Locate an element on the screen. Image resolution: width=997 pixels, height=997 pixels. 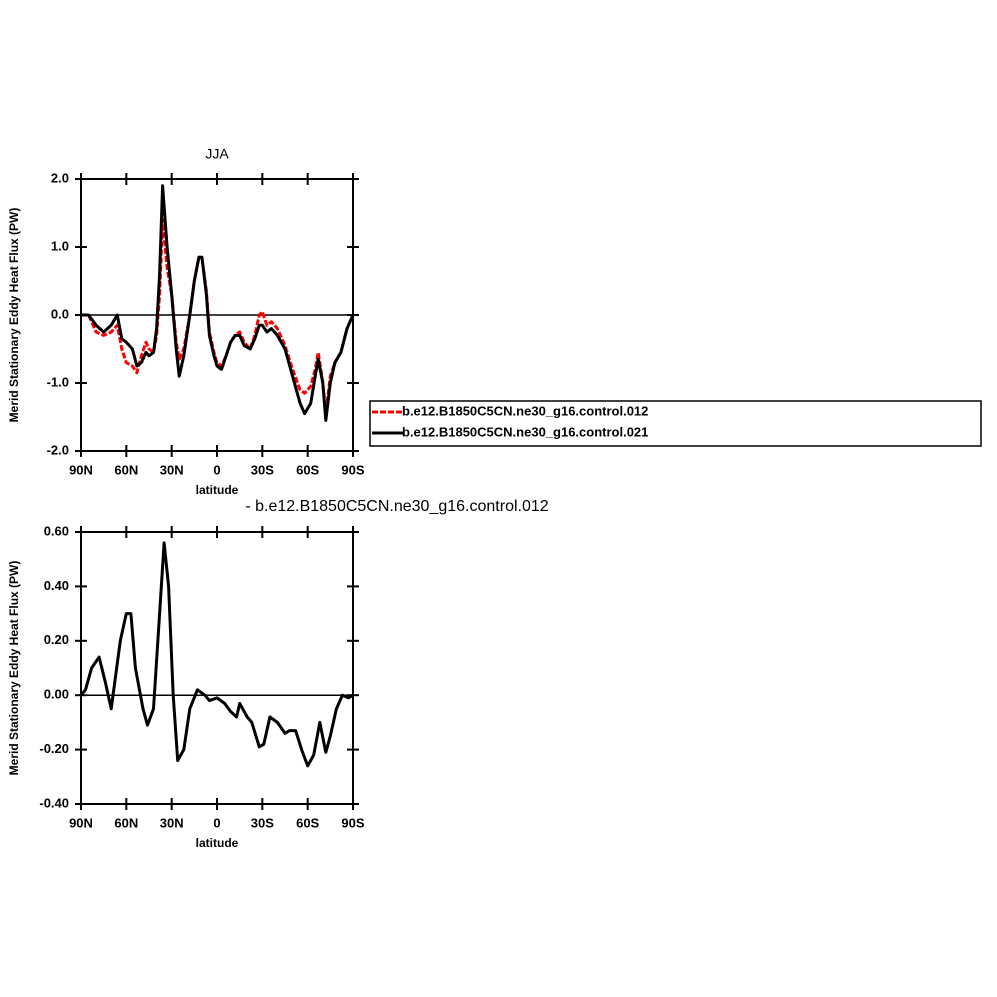
plot-frame is located at coordinates (217, 668).